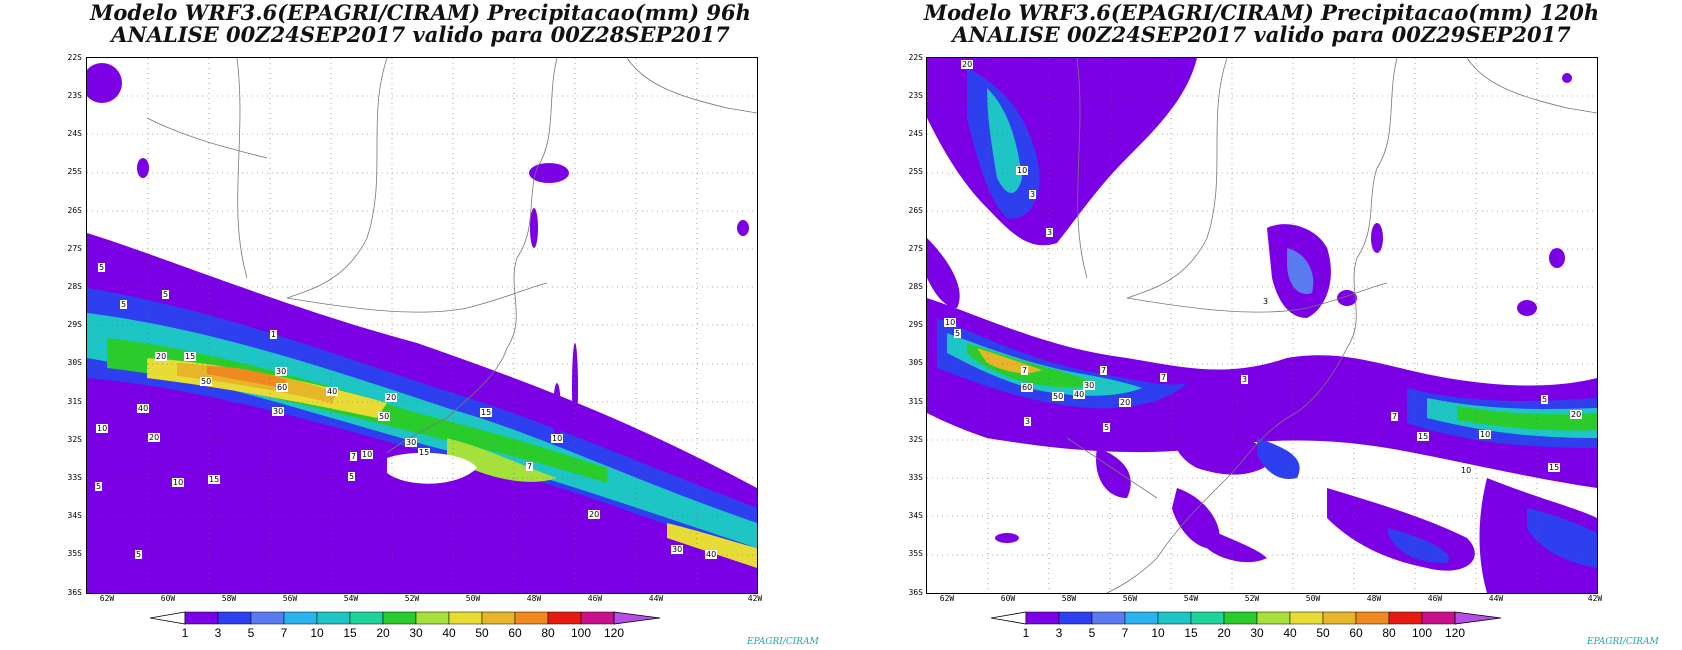 This screenshot has height=650, width=1682. Describe the element at coordinates (783, 642) in the screenshot. I see `brand-text: EPAGRI/CIRAM` at that location.